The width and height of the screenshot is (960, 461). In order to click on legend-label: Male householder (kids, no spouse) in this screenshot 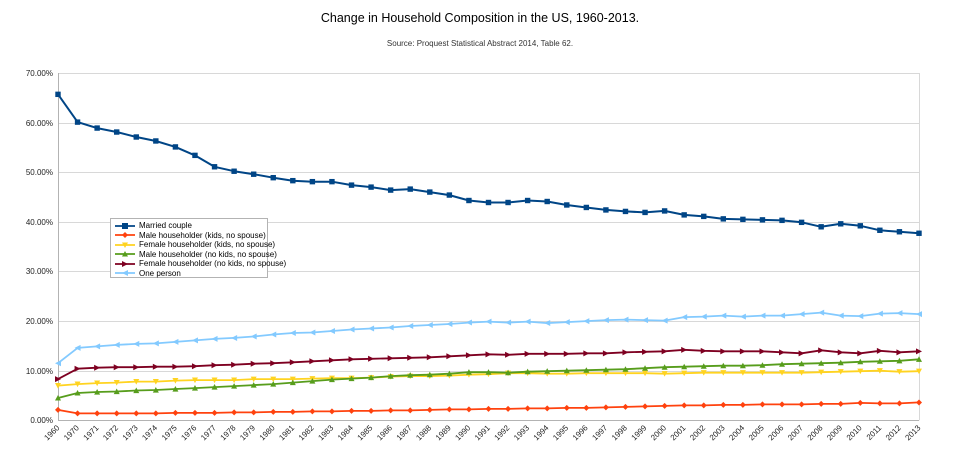, I will do `click(202, 235)`.